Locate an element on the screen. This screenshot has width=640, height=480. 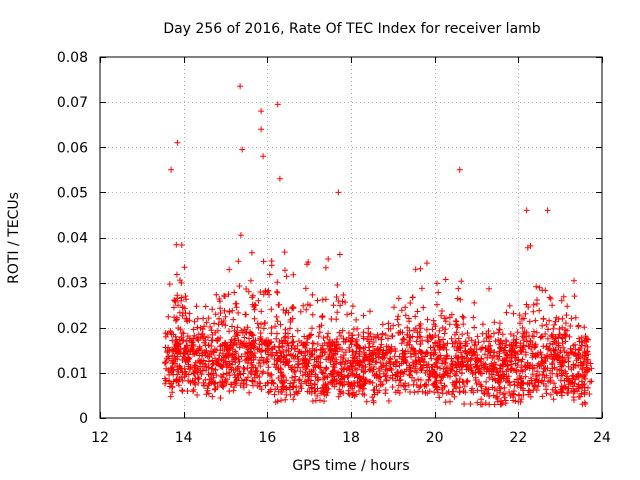
y-tick-label: 0.08 is located at coordinates (72, 58).